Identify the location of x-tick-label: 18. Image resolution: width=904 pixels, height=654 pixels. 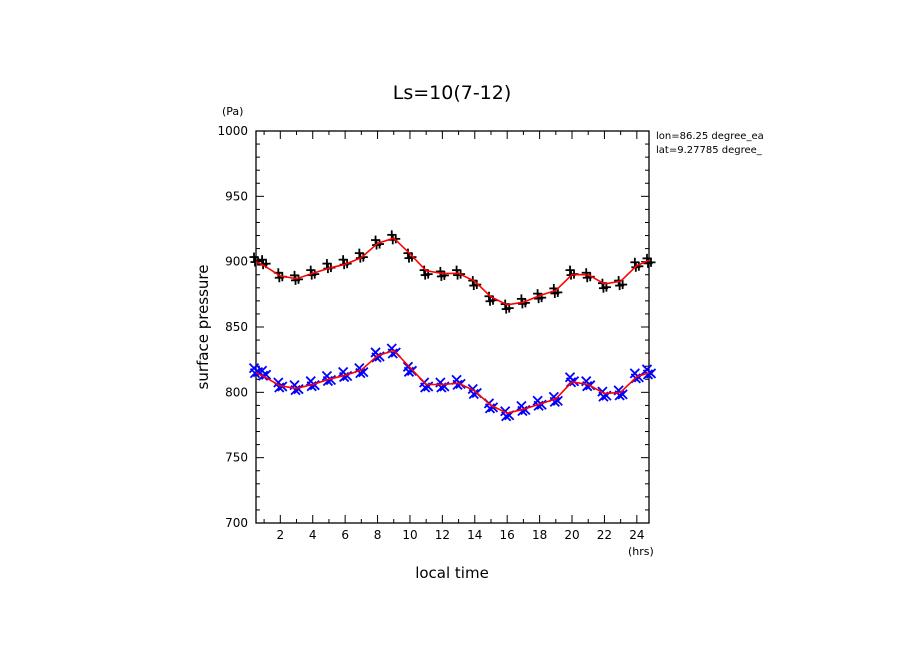
(539, 535).